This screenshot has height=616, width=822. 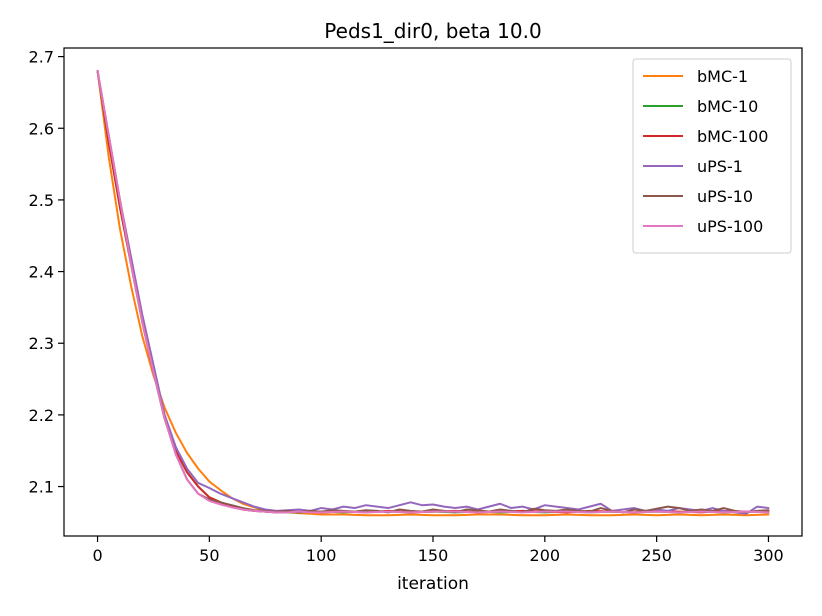 I want to click on legend: bMC-1 bMC-10 bMC-100 uPS-1 uPS-10 uPS-100, so click(x=712, y=156).